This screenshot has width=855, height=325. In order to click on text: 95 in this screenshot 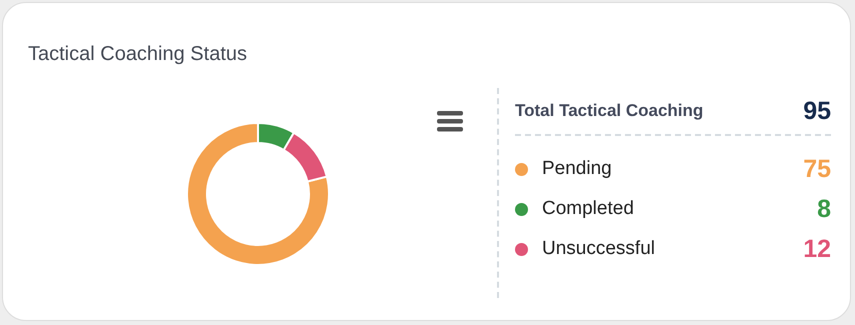, I will do `click(817, 110)`.